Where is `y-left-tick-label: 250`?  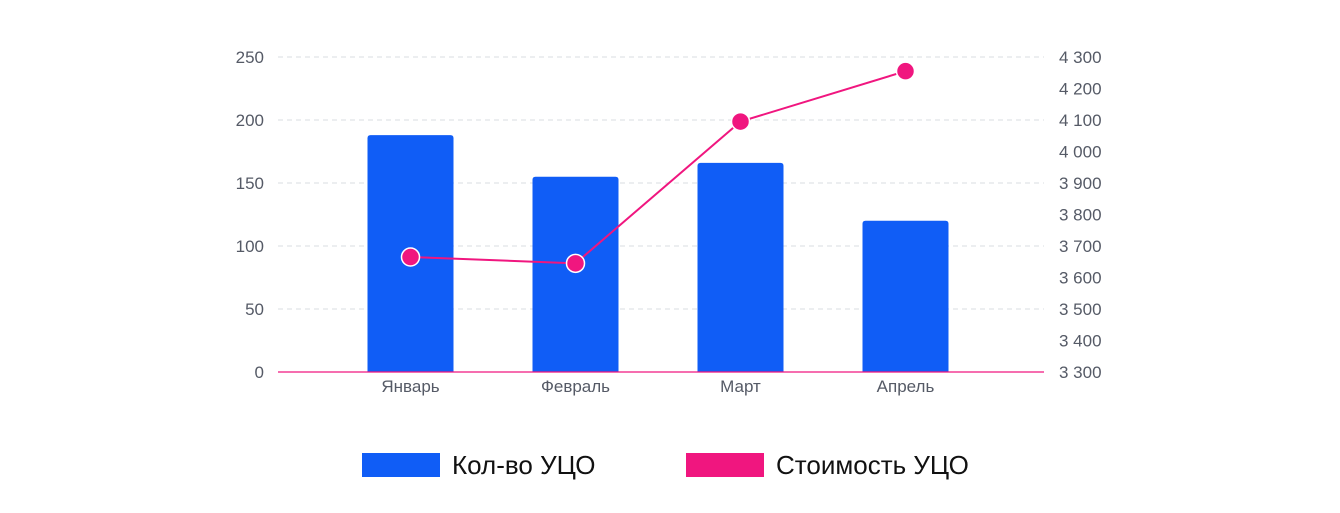 y-left-tick-label: 250 is located at coordinates (250, 57).